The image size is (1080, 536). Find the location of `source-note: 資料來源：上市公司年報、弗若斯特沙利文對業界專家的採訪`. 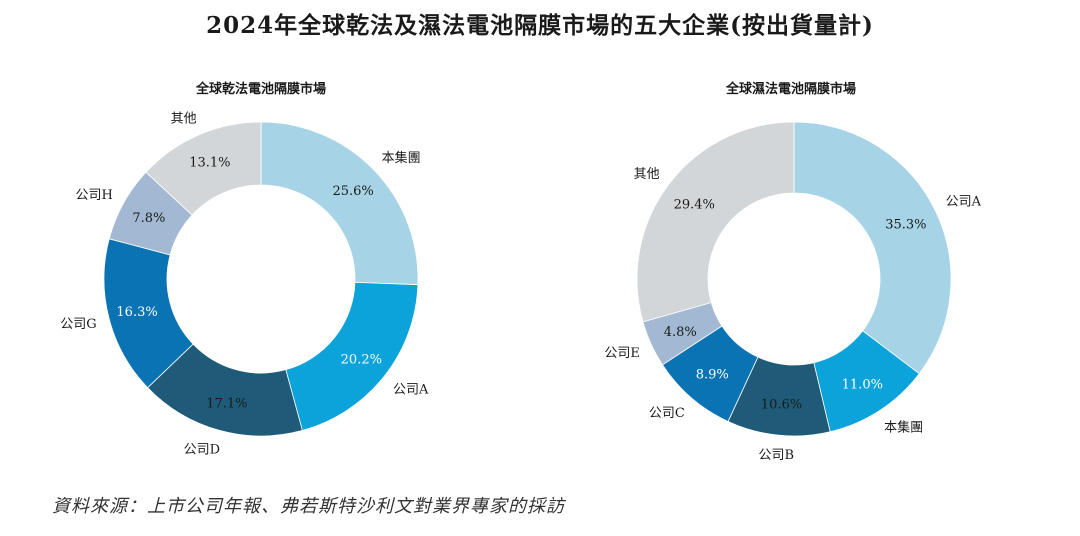

source-note: 資料來源：上市公司年報、弗若斯特沙利文對業界專家的採訪 is located at coordinates (308, 506).